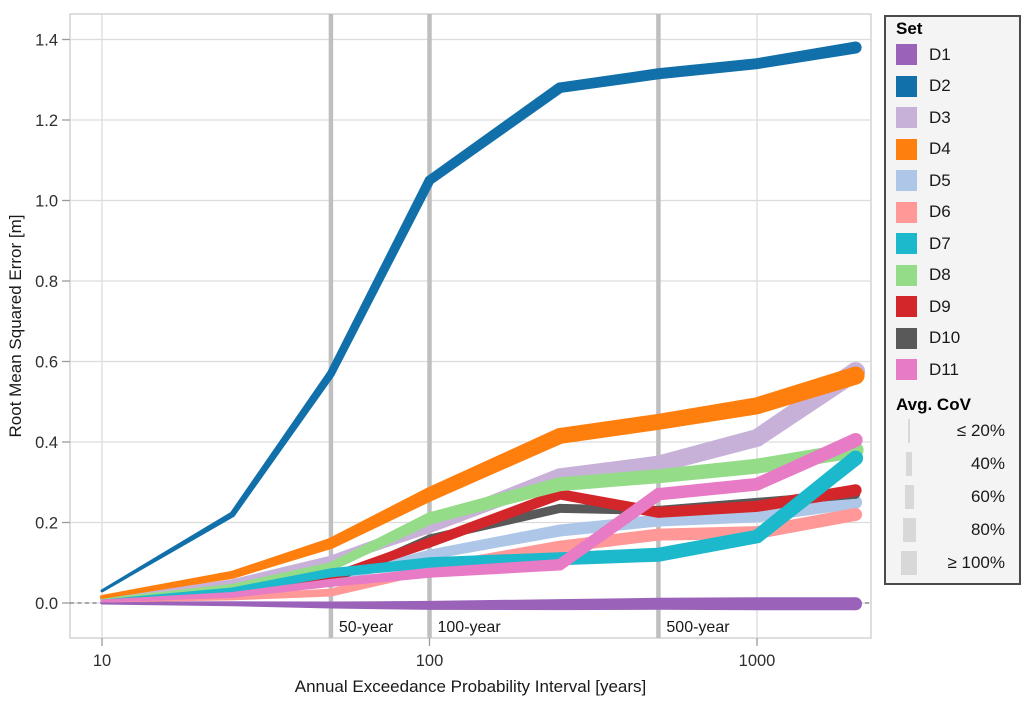 Image resolution: width=1024 pixels, height=706 pixels. What do you see at coordinates (976, 562) in the screenshot?
I see `cov-item-label: ≥ 100%` at bounding box center [976, 562].